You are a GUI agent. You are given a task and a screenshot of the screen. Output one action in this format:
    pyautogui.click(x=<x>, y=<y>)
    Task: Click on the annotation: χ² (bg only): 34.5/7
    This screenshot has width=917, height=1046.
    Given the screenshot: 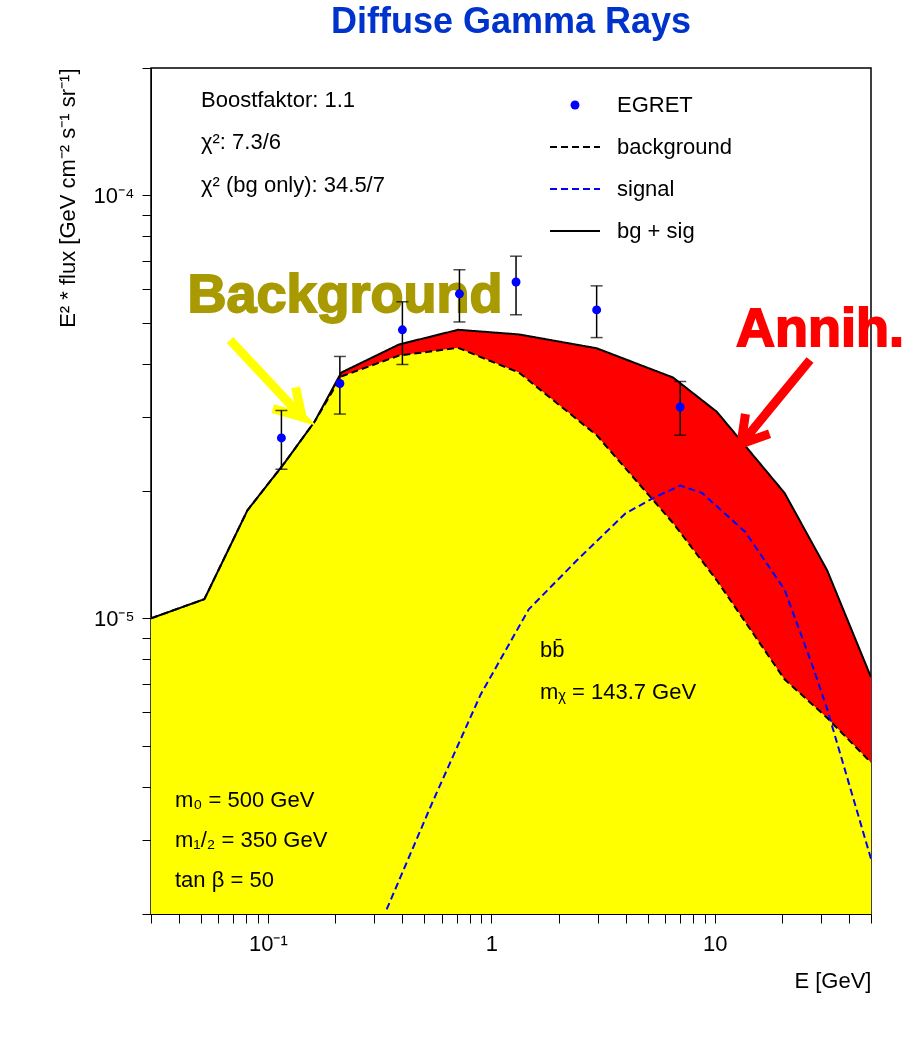 What is the action you would take?
    pyautogui.click(x=293, y=184)
    